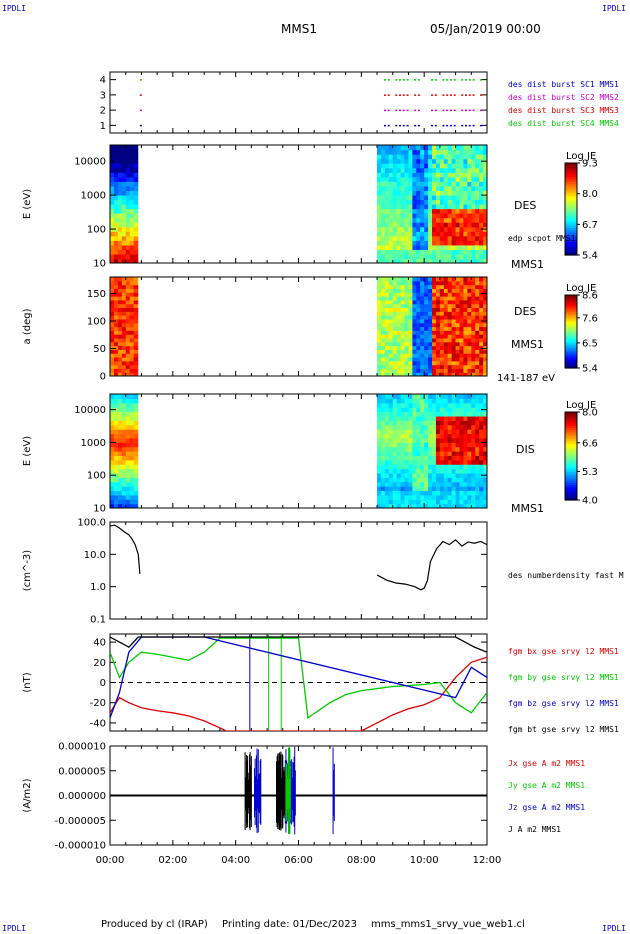  Describe the element at coordinates (581, 288) in the screenshot. I see `colorbar-title-2: Log JE` at that location.